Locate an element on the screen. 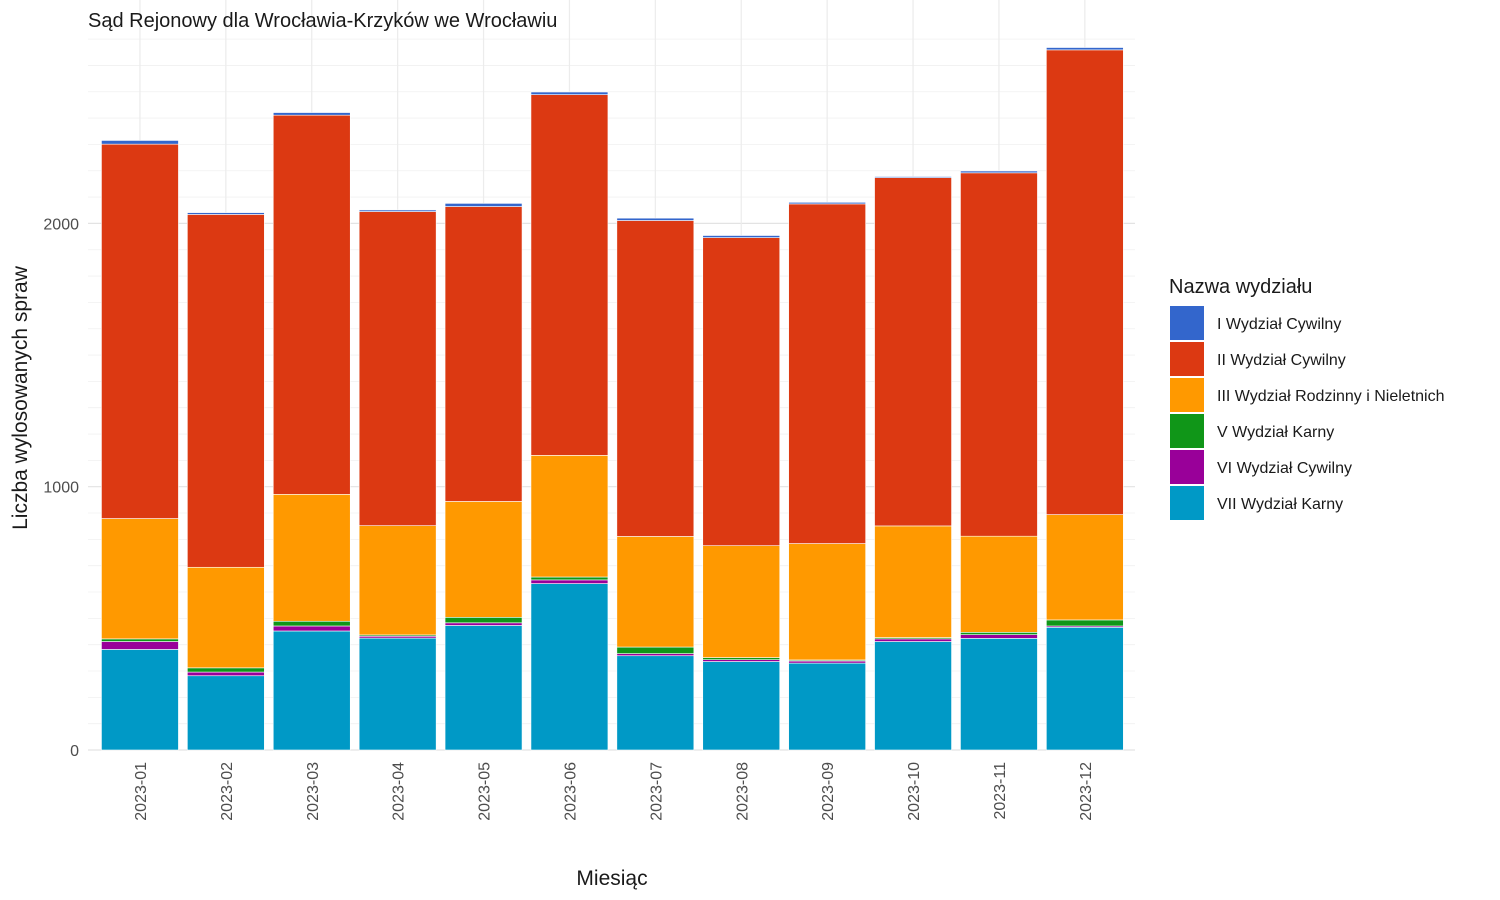  bar-segment-2023-09-vi is located at coordinates (827, 662).